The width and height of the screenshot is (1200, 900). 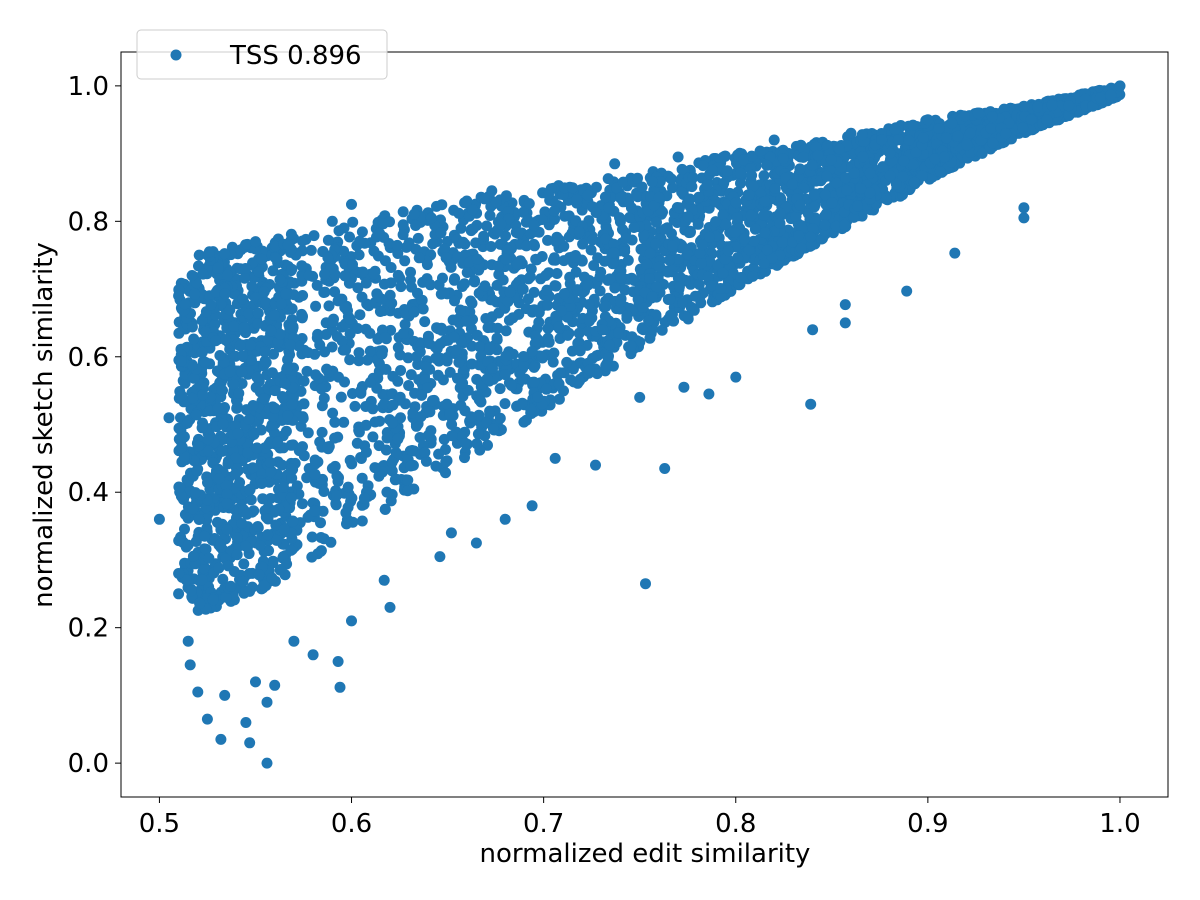 What do you see at coordinates (262, 54) in the screenshot?
I see `legend-box` at bounding box center [262, 54].